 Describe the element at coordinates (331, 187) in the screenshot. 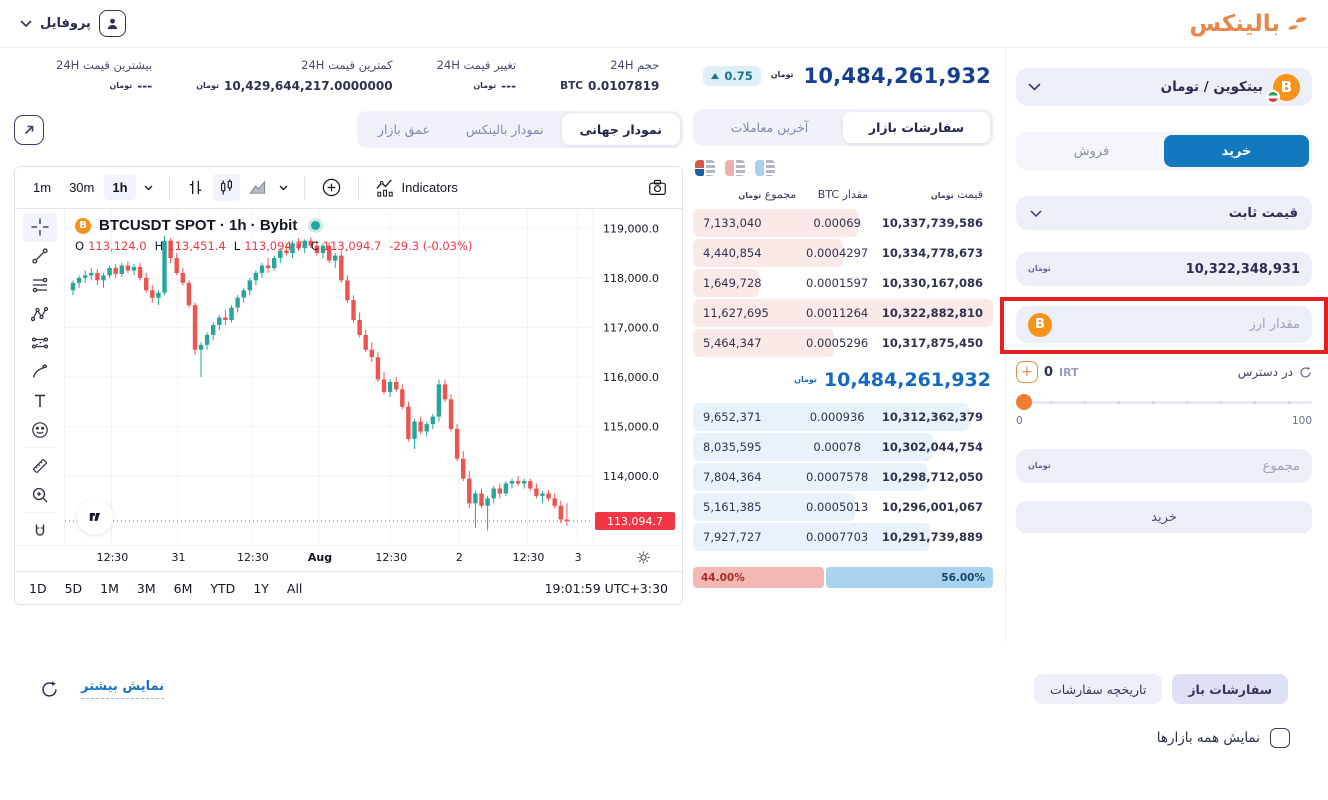

I see `compare-add-icon` at that location.